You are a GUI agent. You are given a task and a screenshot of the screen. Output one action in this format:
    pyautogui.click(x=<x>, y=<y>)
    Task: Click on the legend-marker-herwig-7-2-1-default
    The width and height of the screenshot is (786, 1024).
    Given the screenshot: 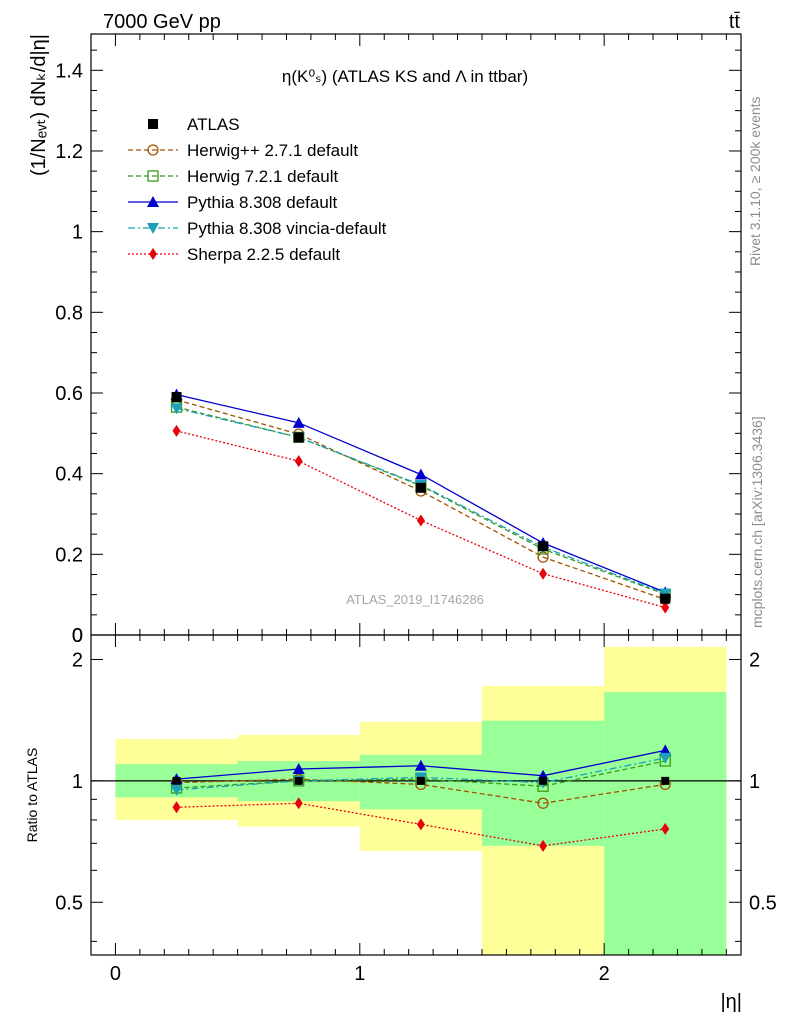 What is the action you would take?
    pyautogui.click(x=153, y=176)
    